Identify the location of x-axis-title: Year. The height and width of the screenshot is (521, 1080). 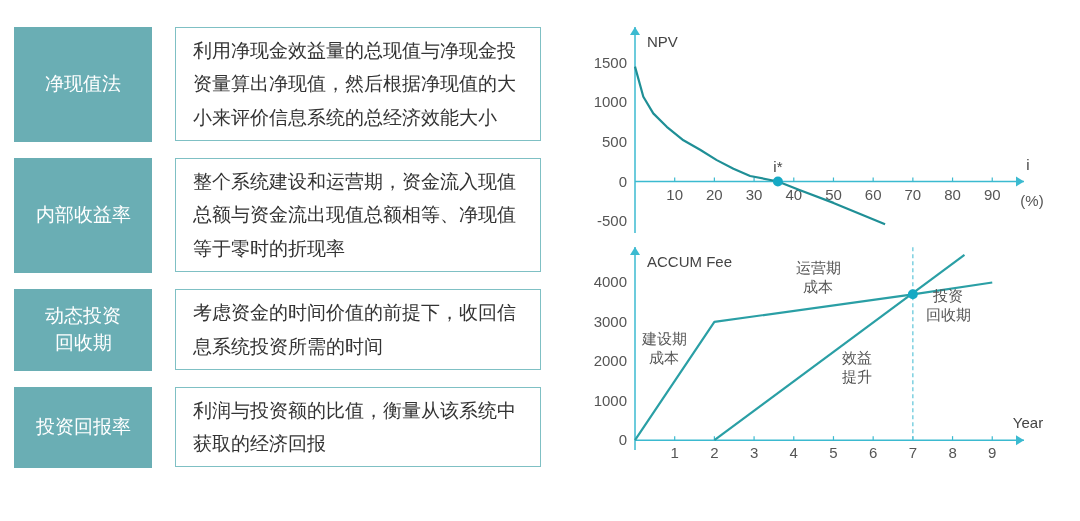
(1028, 423).